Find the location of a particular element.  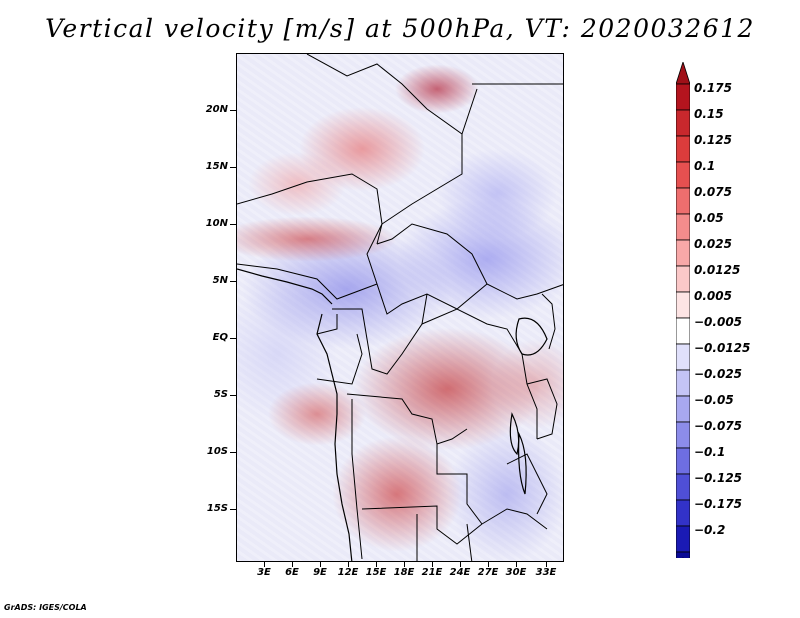

colorbar-label: −0.1 is located at coordinates (710, 452).